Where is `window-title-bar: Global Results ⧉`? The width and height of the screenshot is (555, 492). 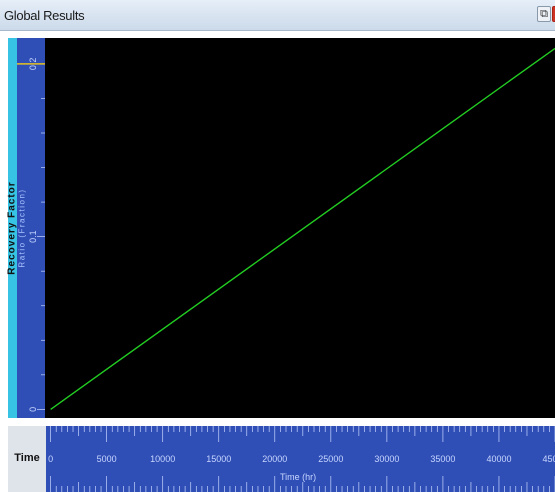 window-title-bar: Global Results ⧉ is located at coordinates (277, 15).